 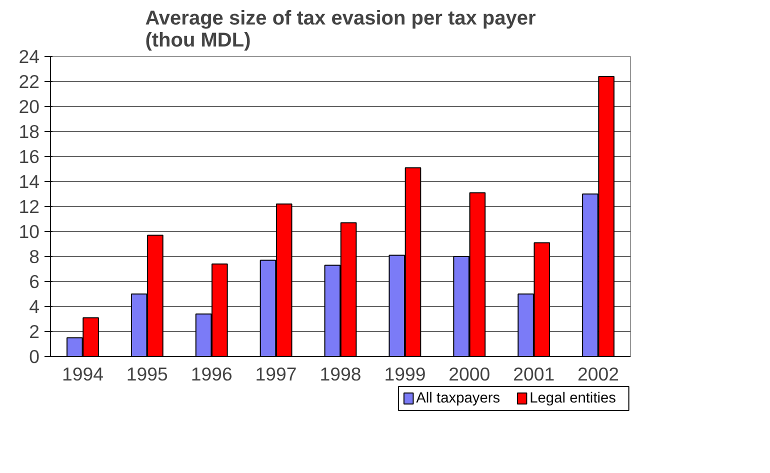 I want to click on x-tick-label: 2001, so click(x=534, y=374).